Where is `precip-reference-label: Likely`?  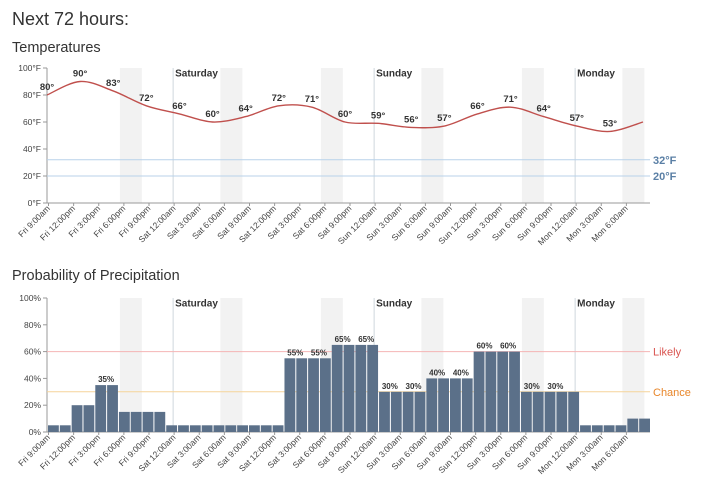
precip-reference-label: Likely is located at coordinates (667, 353).